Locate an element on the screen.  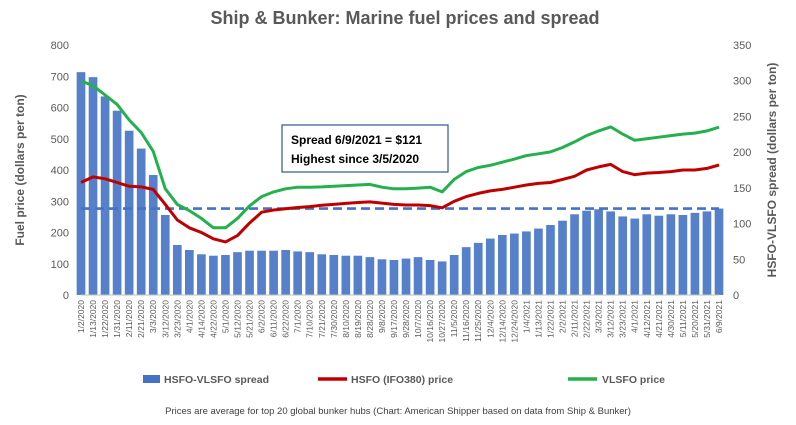
x-tick-label: 3/12/2021 is located at coordinates (611, 319).